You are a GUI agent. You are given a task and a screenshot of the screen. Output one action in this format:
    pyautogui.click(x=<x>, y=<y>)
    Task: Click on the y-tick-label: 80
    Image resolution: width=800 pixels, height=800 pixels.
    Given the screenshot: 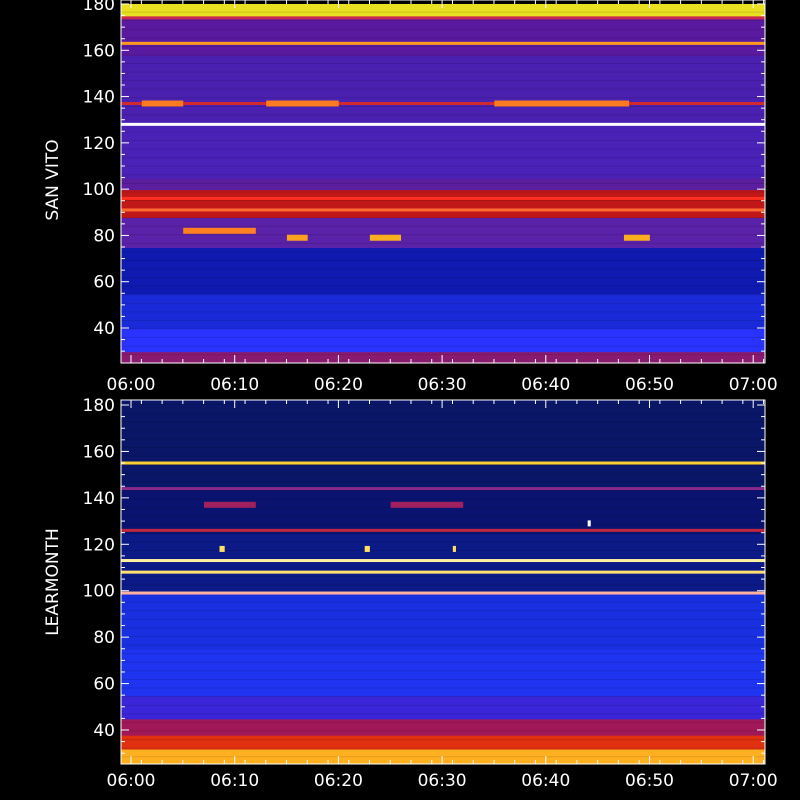 What is the action you would take?
    pyautogui.click(x=104, y=236)
    